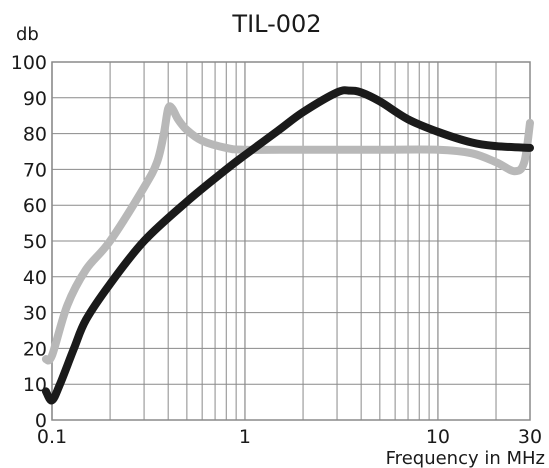 The image size is (549, 468). Describe the element at coordinates (52, 437) in the screenshot. I see `x-tick-label: 0.1` at that location.